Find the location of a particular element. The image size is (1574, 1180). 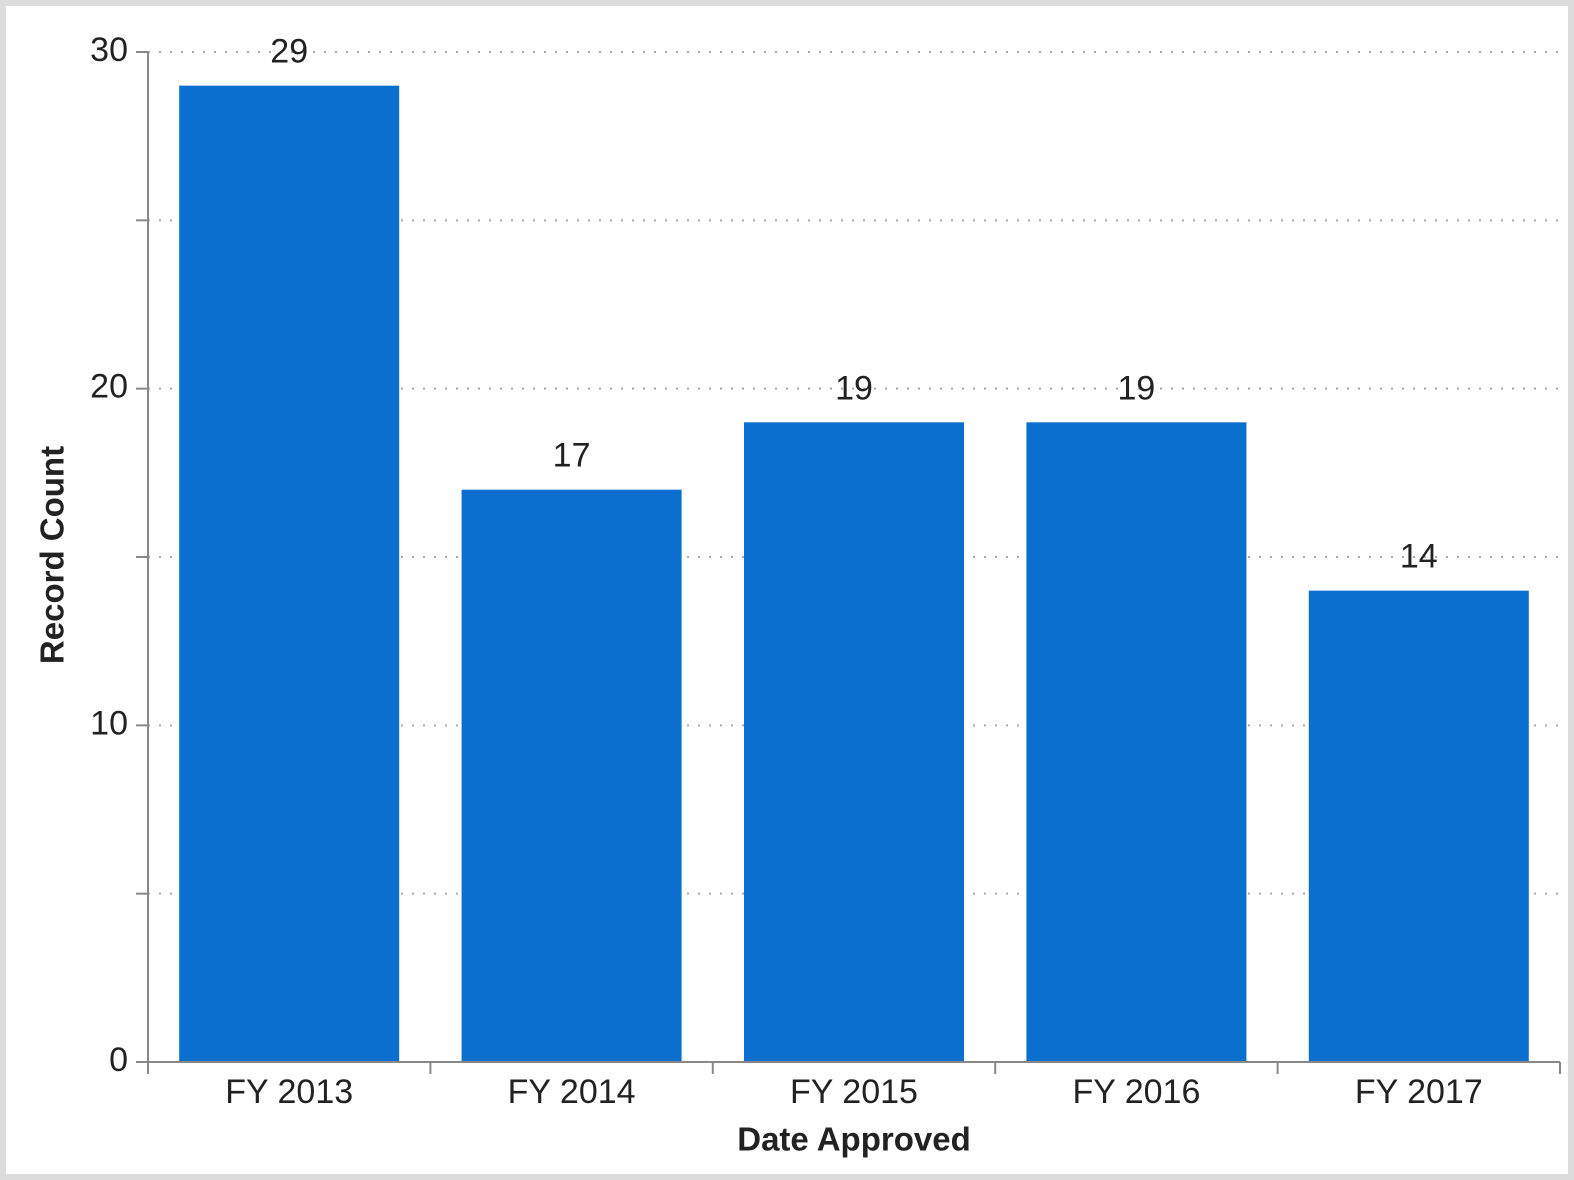

y-tick-label: 10 is located at coordinates (109, 723).